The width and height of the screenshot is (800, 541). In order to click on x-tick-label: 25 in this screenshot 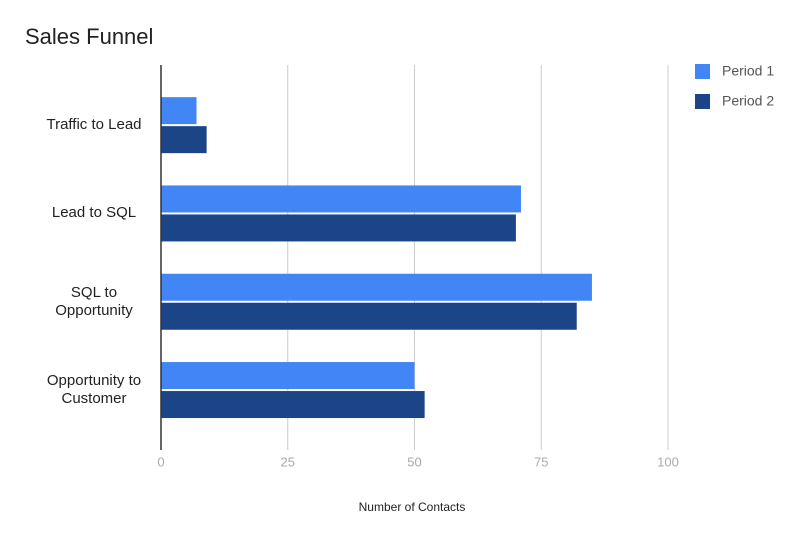, I will do `click(288, 461)`.